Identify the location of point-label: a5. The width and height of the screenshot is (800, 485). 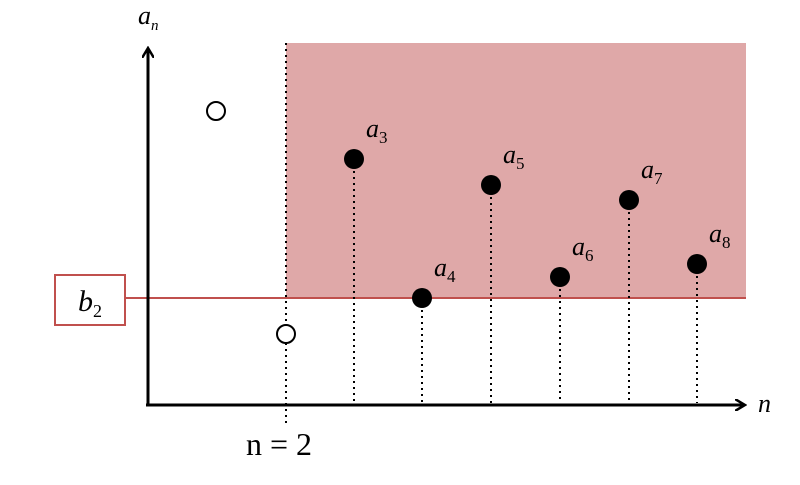
(514, 156).